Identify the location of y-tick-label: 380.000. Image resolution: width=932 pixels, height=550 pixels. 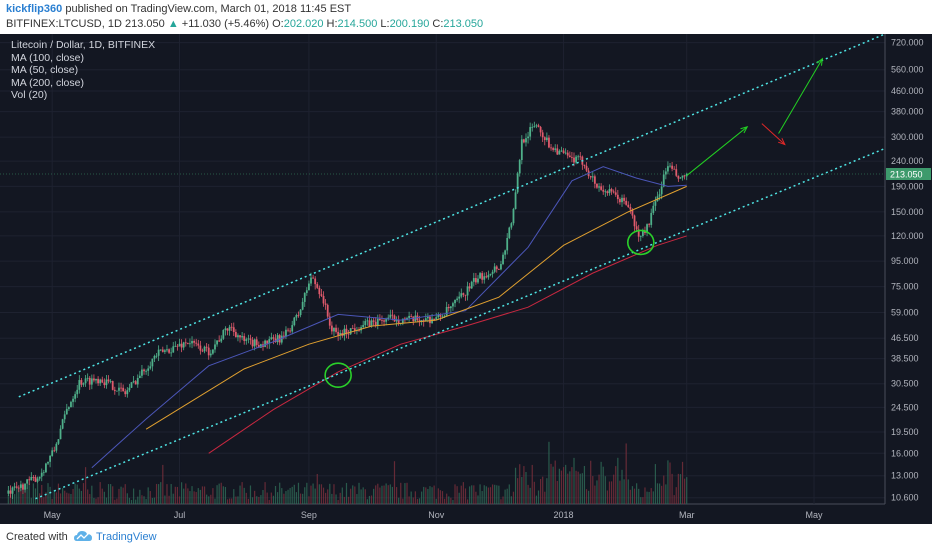
(907, 112).